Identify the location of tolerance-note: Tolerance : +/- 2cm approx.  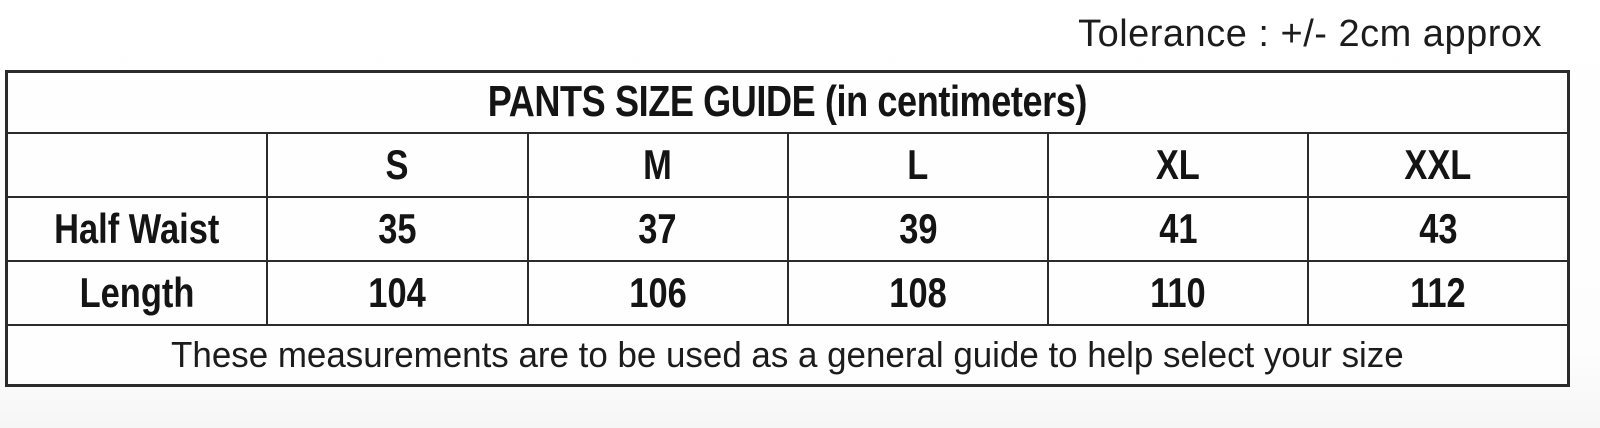
(1310, 34).